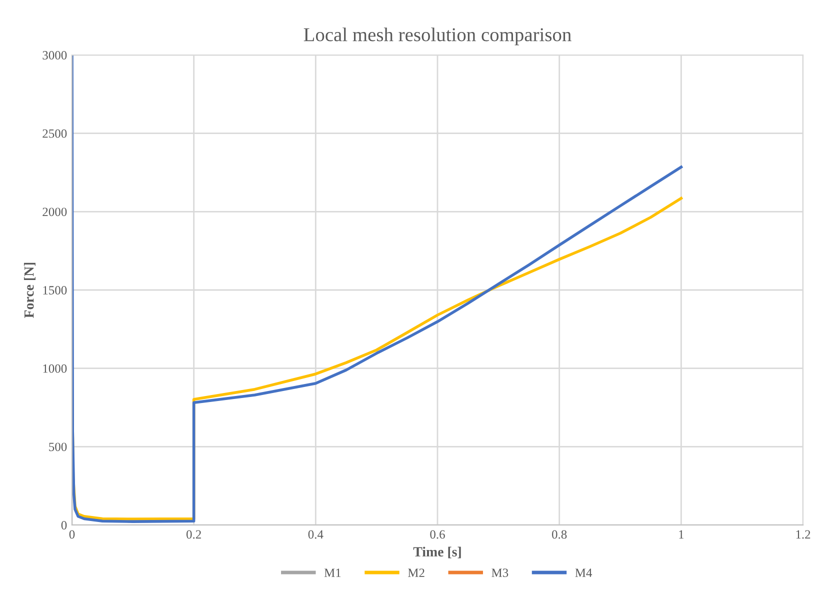 The height and width of the screenshot is (597, 813). Describe the element at coordinates (332, 572) in the screenshot. I see `legend-label: M1` at that location.